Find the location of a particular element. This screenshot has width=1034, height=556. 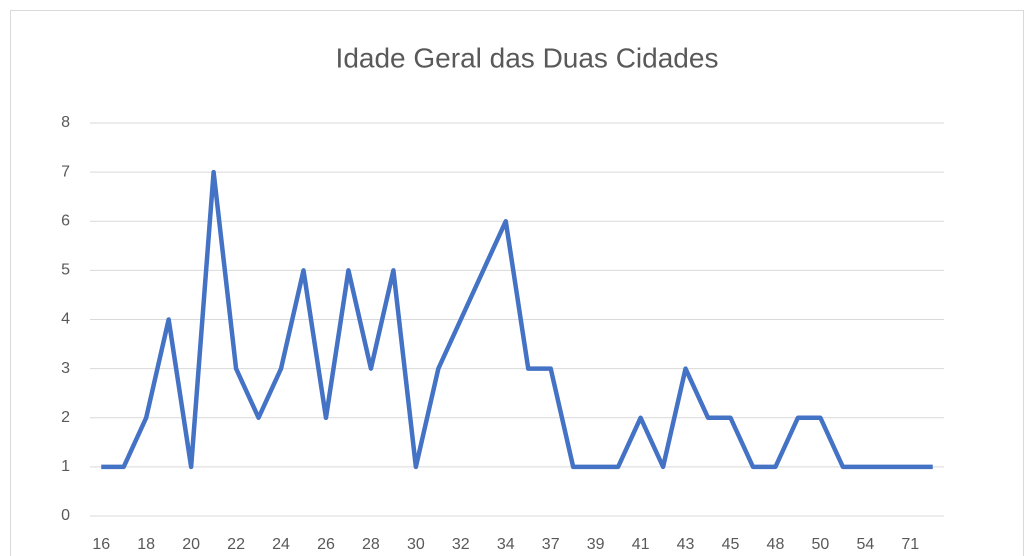

x-tick-label: 16 is located at coordinates (101, 544).